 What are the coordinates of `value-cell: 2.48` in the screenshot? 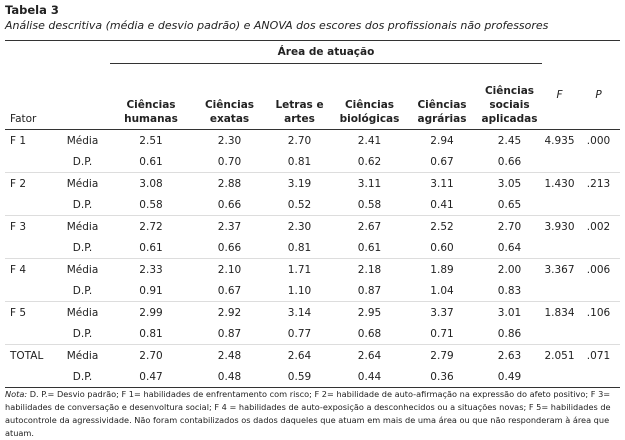 It's located at (229, 355).